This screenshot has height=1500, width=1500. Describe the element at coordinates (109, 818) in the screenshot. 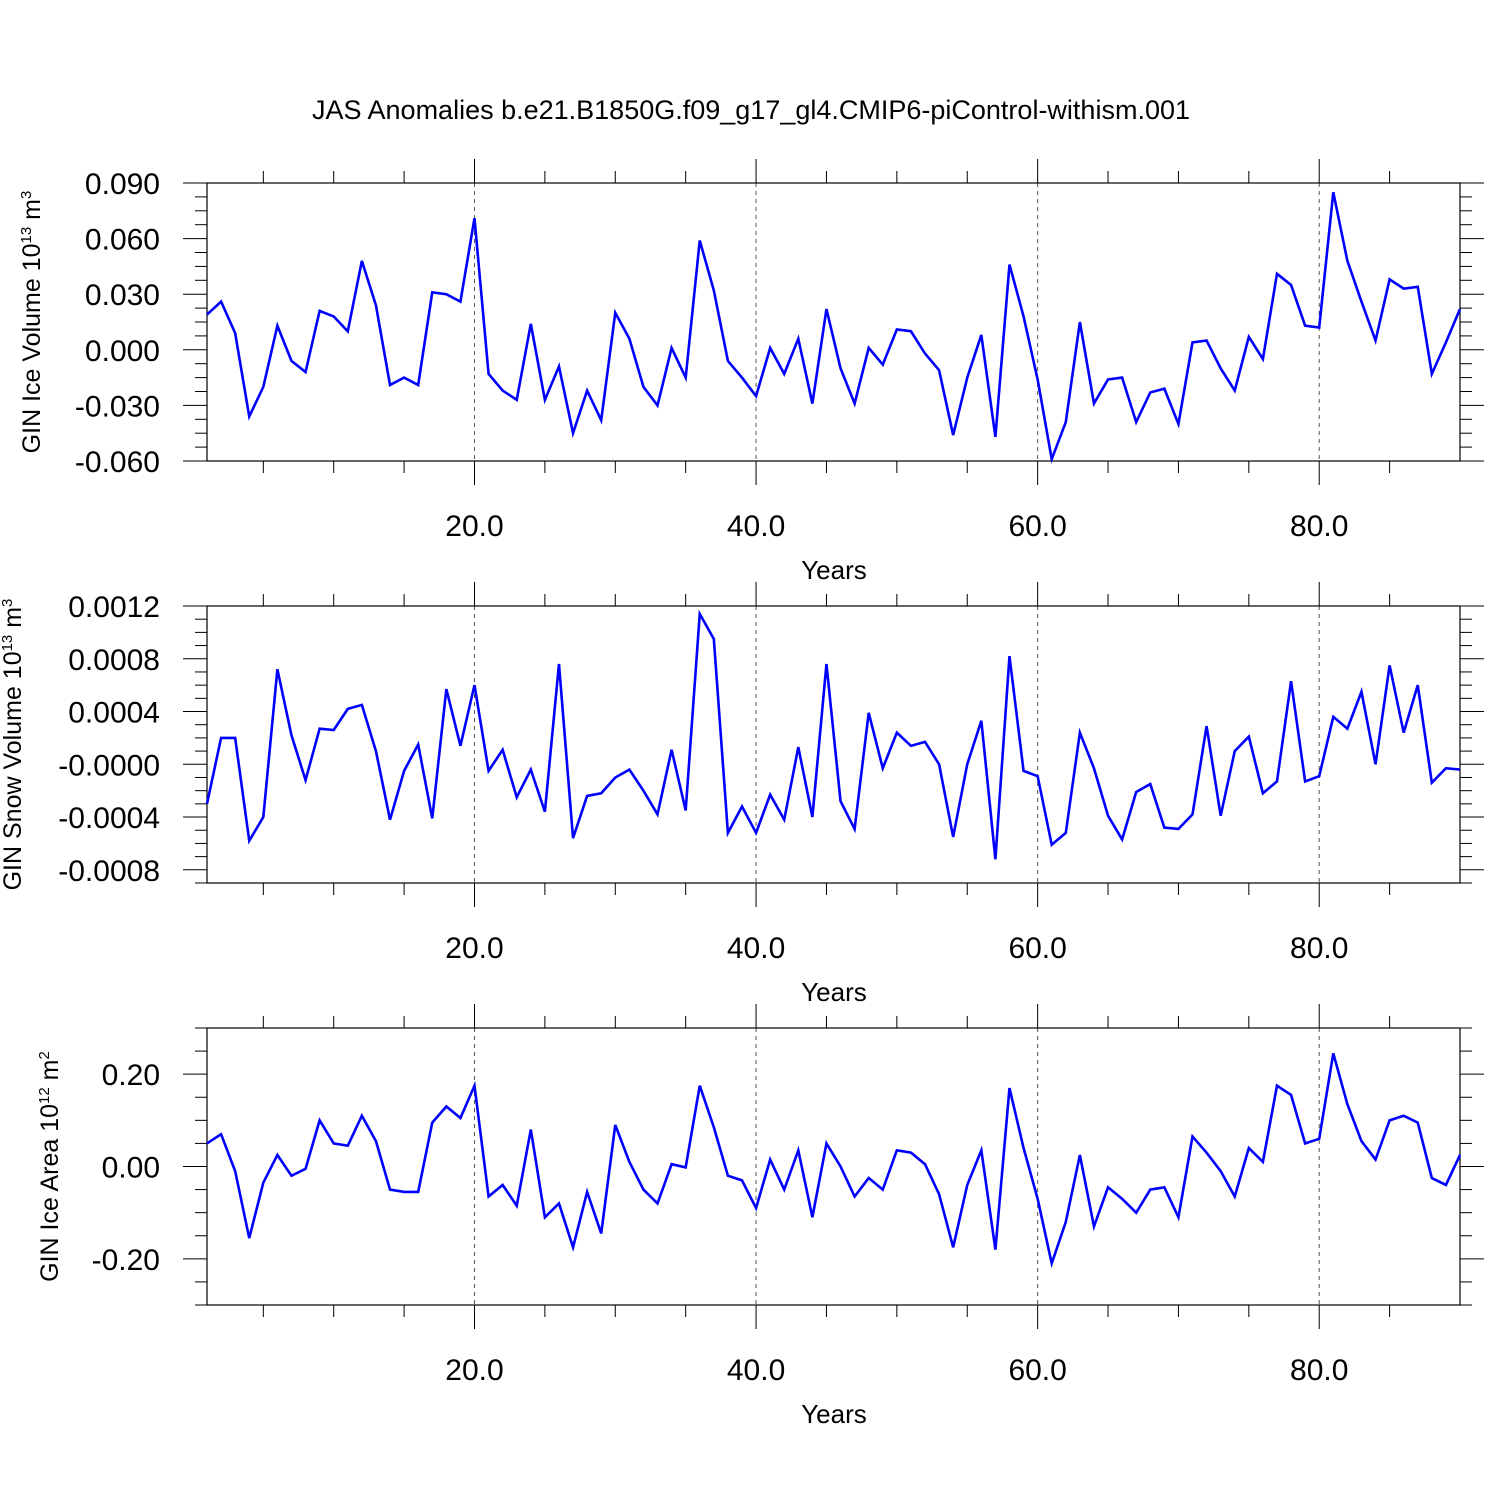

I see `y-tick-label: -0.0004` at that location.